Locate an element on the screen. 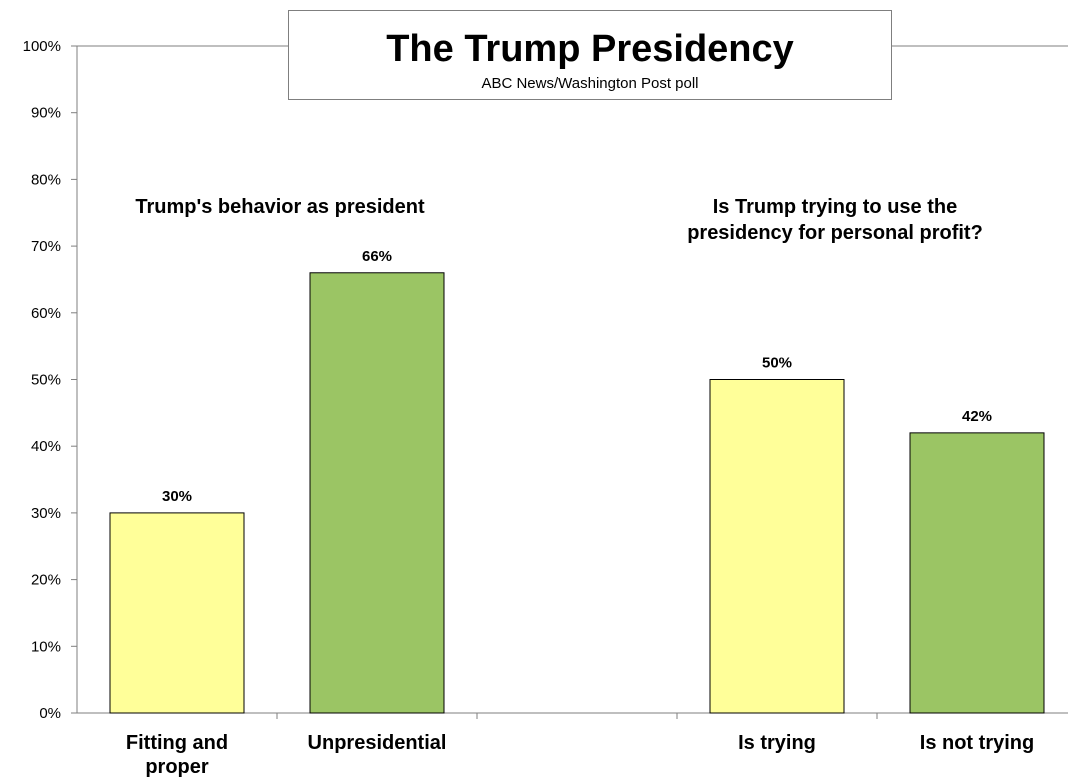  x-category-label: Is trying is located at coordinates (777, 743).